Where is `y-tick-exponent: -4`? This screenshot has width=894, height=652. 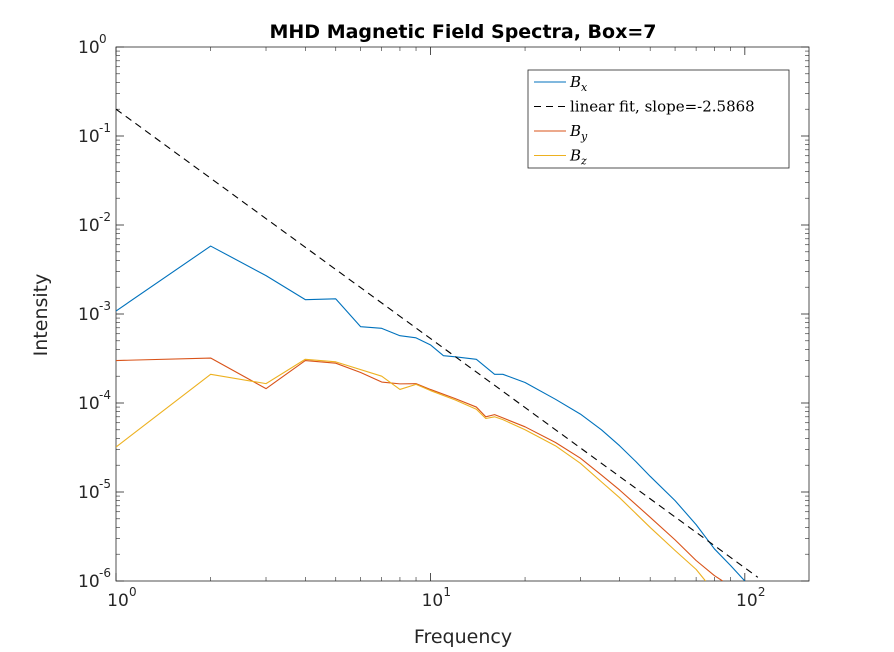 y-tick-exponent: -4 is located at coordinates (105, 395).